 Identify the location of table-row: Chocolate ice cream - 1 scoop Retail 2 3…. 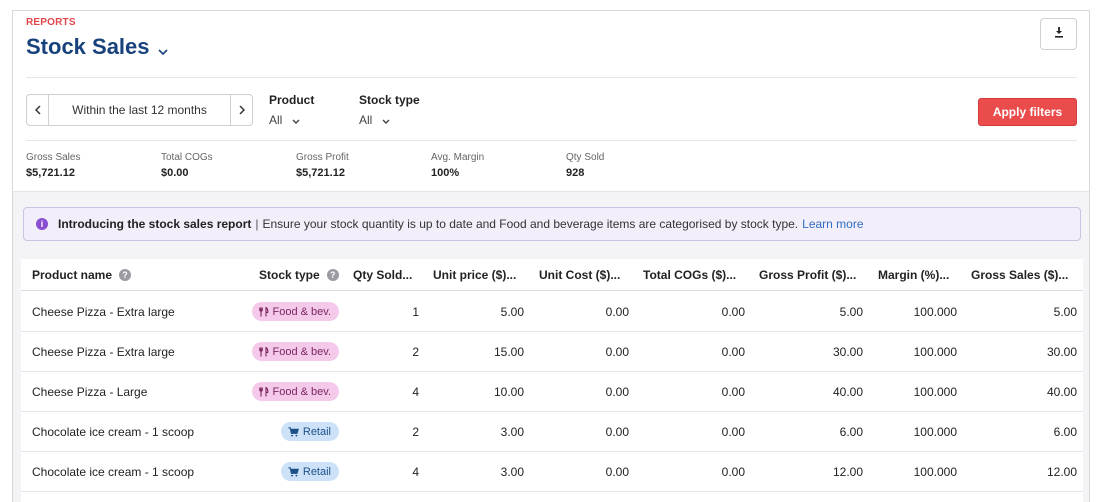
(552, 432).